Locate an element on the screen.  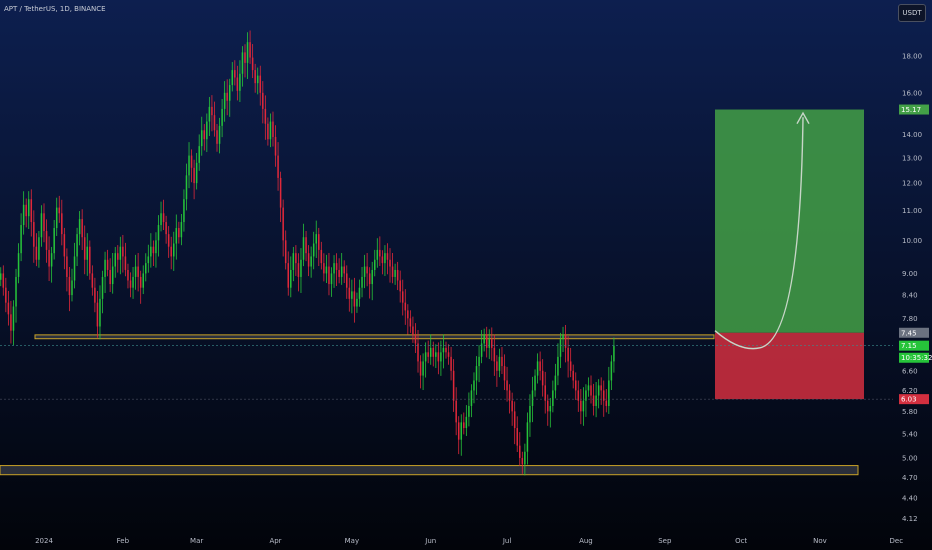
x-tick-label: Oct is located at coordinates (741, 541).